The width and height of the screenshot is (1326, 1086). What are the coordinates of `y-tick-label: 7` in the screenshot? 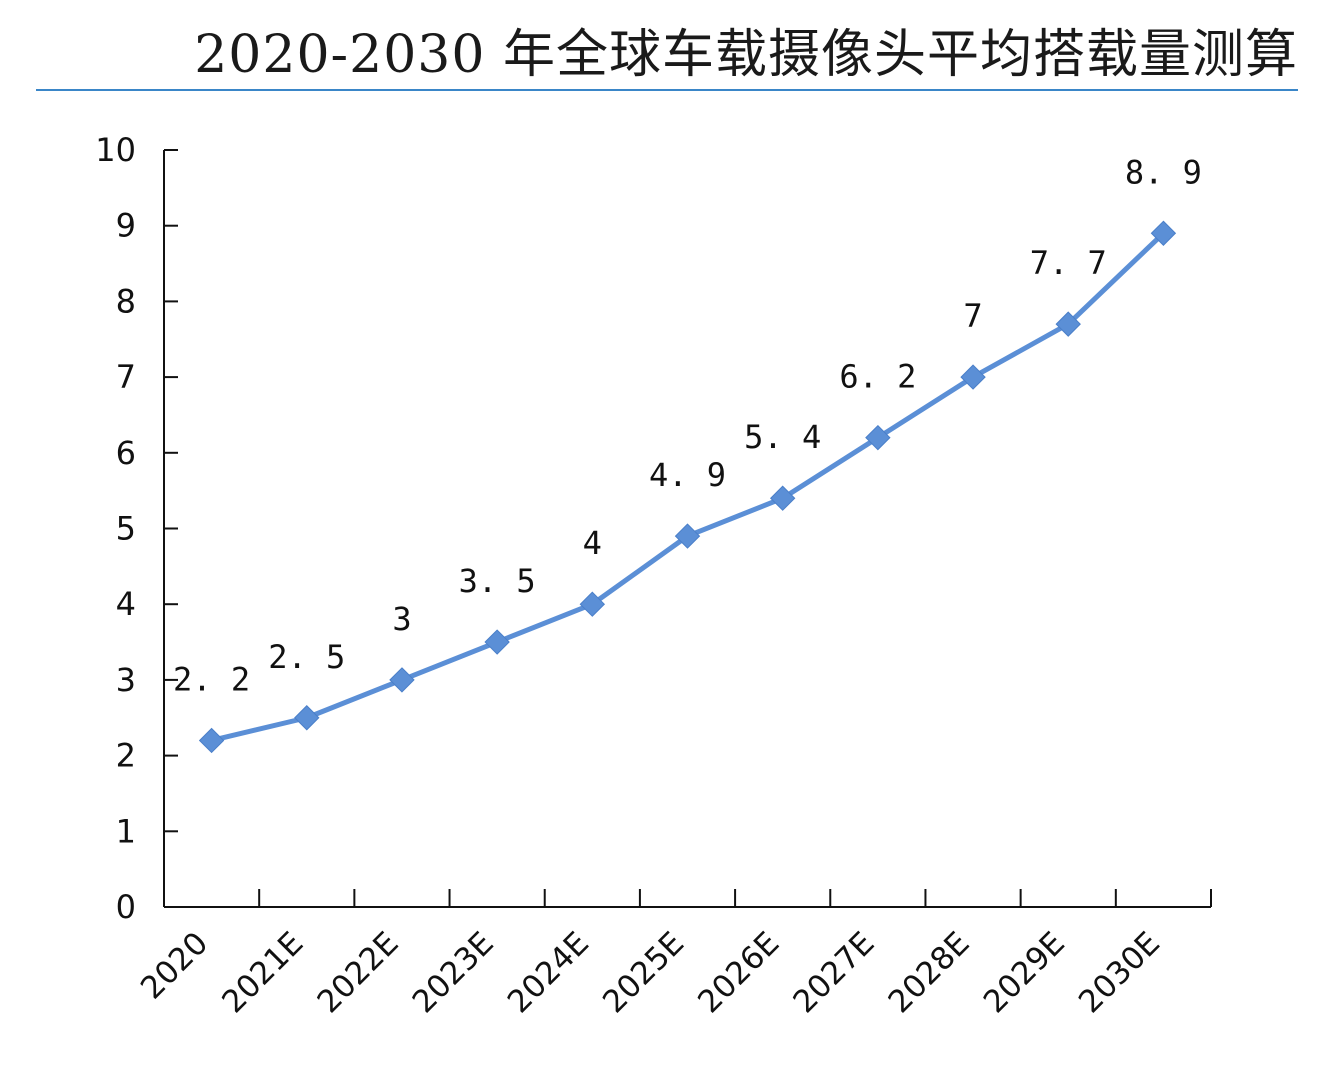 It's located at (126, 377).